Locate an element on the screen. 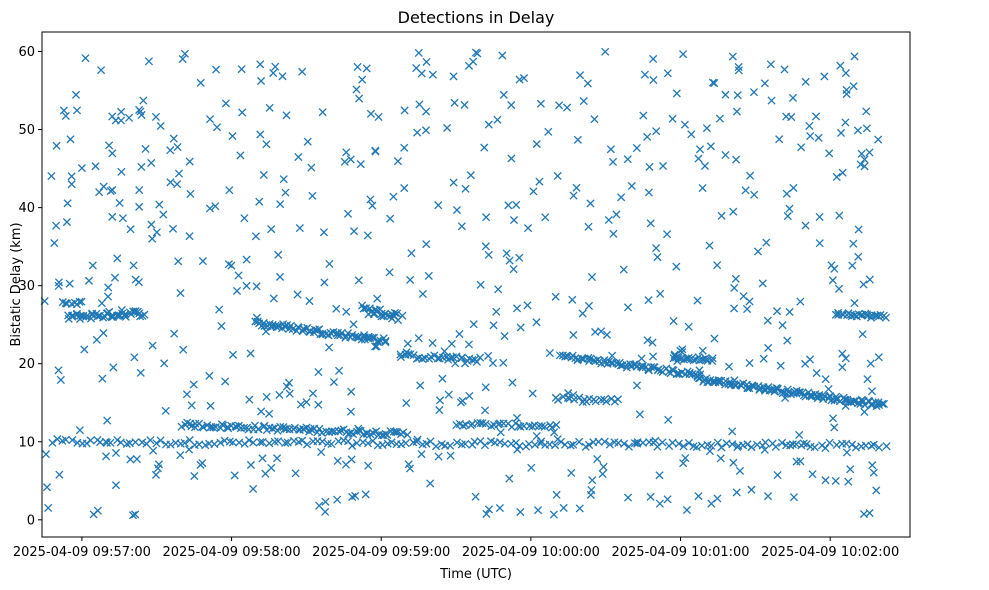 This screenshot has height=590, width=989. x-tick-label: 2025-04-09 10:00:00 is located at coordinates (531, 552).